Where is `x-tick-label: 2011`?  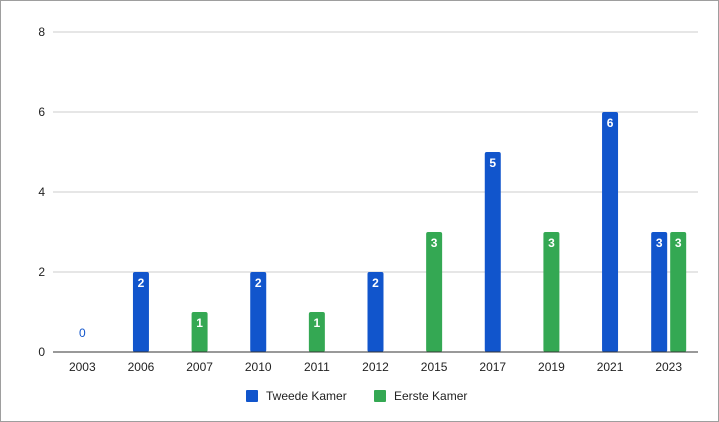
x-tick-label: 2011 is located at coordinates (317, 367).